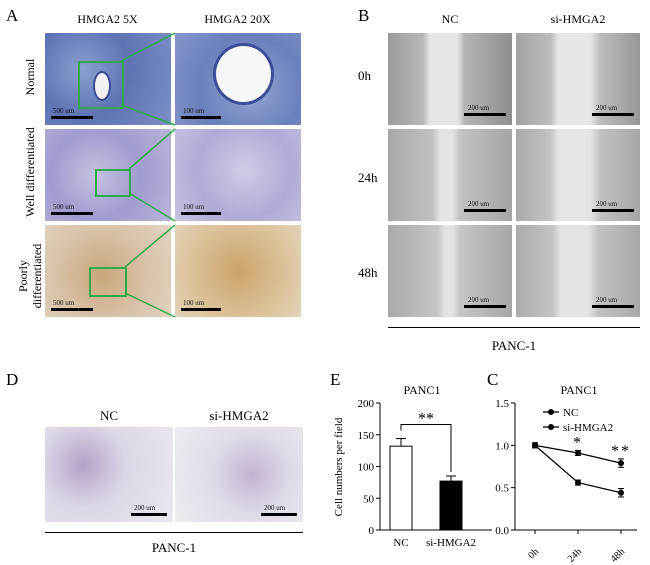 This screenshot has height=565, width=650. Describe the element at coordinates (366, 404) in the screenshot. I see `chart-e-y-tick-label: 200` at that location.